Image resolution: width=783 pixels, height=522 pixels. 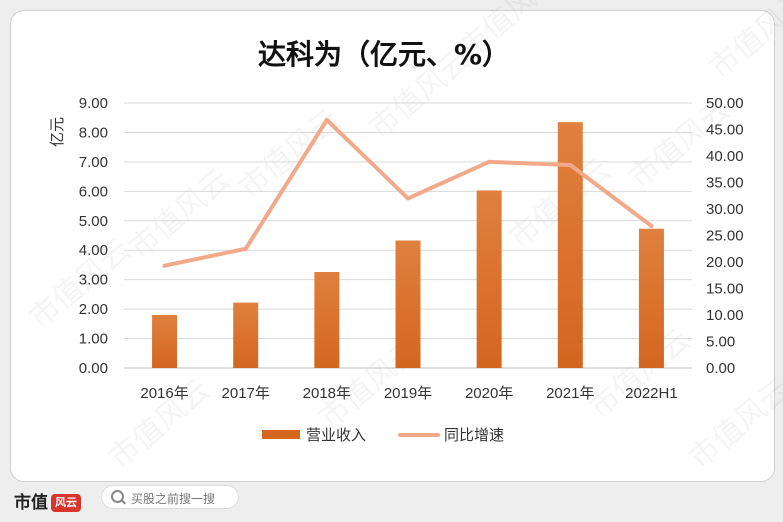 I want to click on legend-bar-label: 营业收入, so click(x=336, y=435).